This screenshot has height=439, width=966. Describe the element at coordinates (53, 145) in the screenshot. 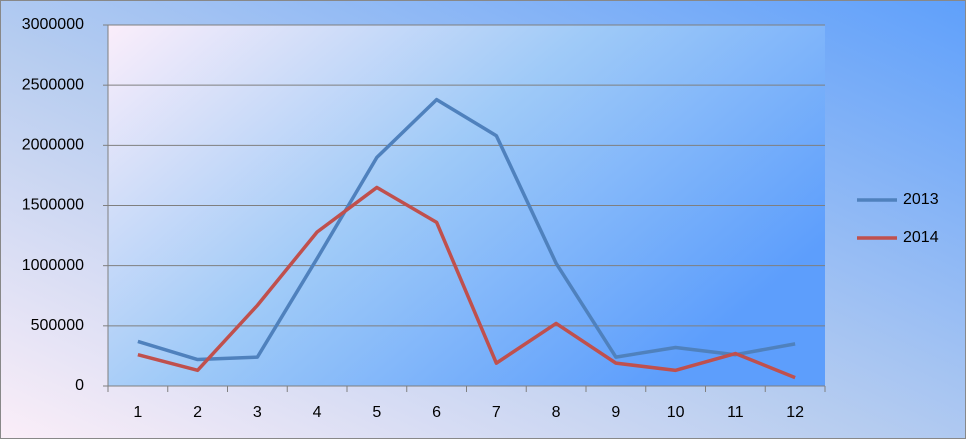

I see `y-tick-label: 2000000` at that location.